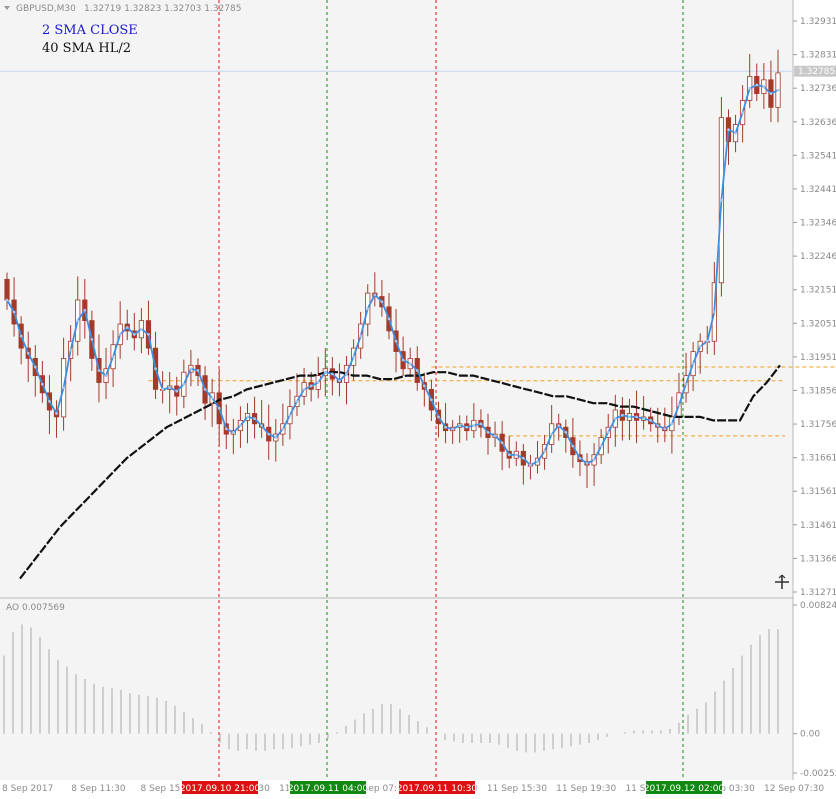  I want to click on price-tick-label: 1.31271, so click(818, 593).